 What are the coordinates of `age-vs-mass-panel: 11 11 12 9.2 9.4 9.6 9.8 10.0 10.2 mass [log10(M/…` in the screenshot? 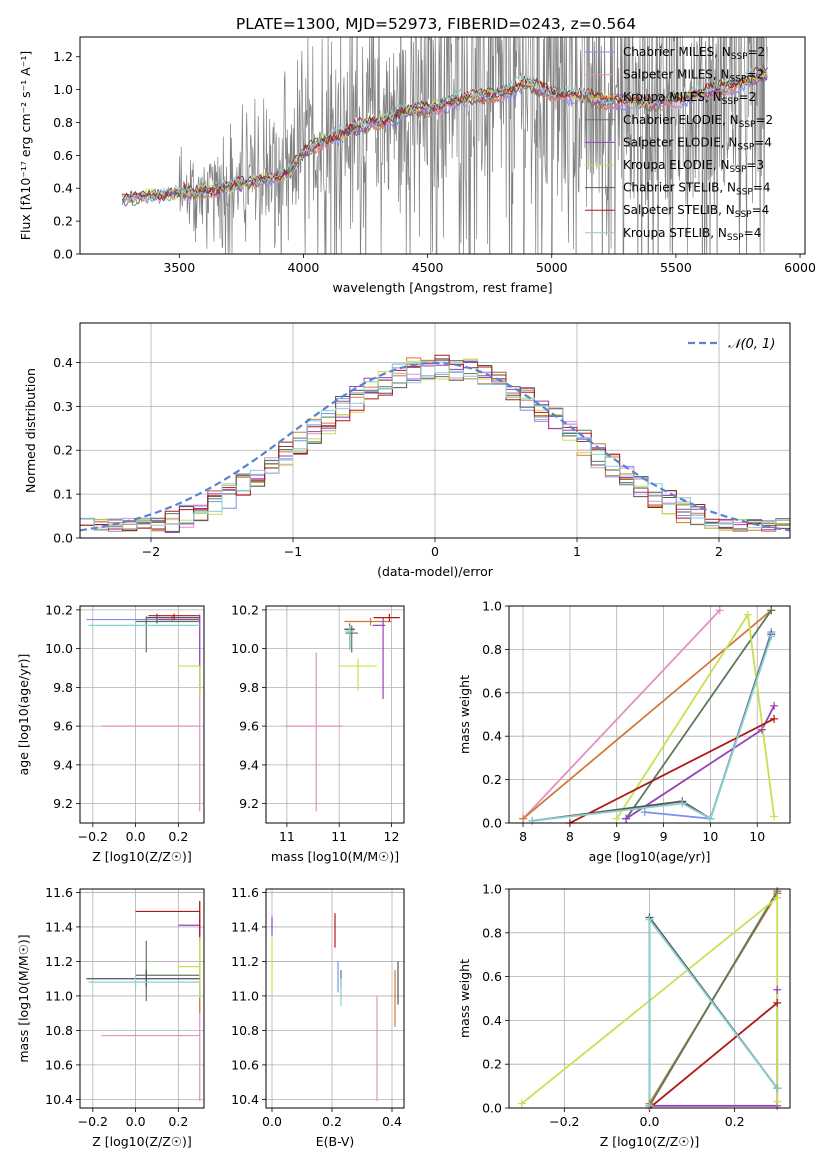 It's located at (318, 733).